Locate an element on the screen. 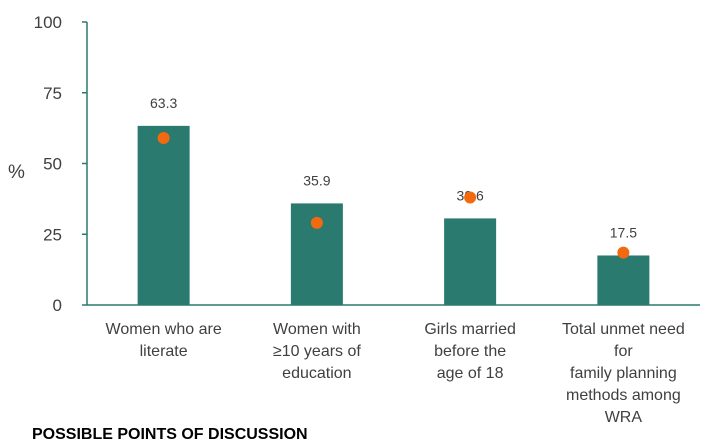  y-tick-label: 0 is located at coordinates (57, 305).